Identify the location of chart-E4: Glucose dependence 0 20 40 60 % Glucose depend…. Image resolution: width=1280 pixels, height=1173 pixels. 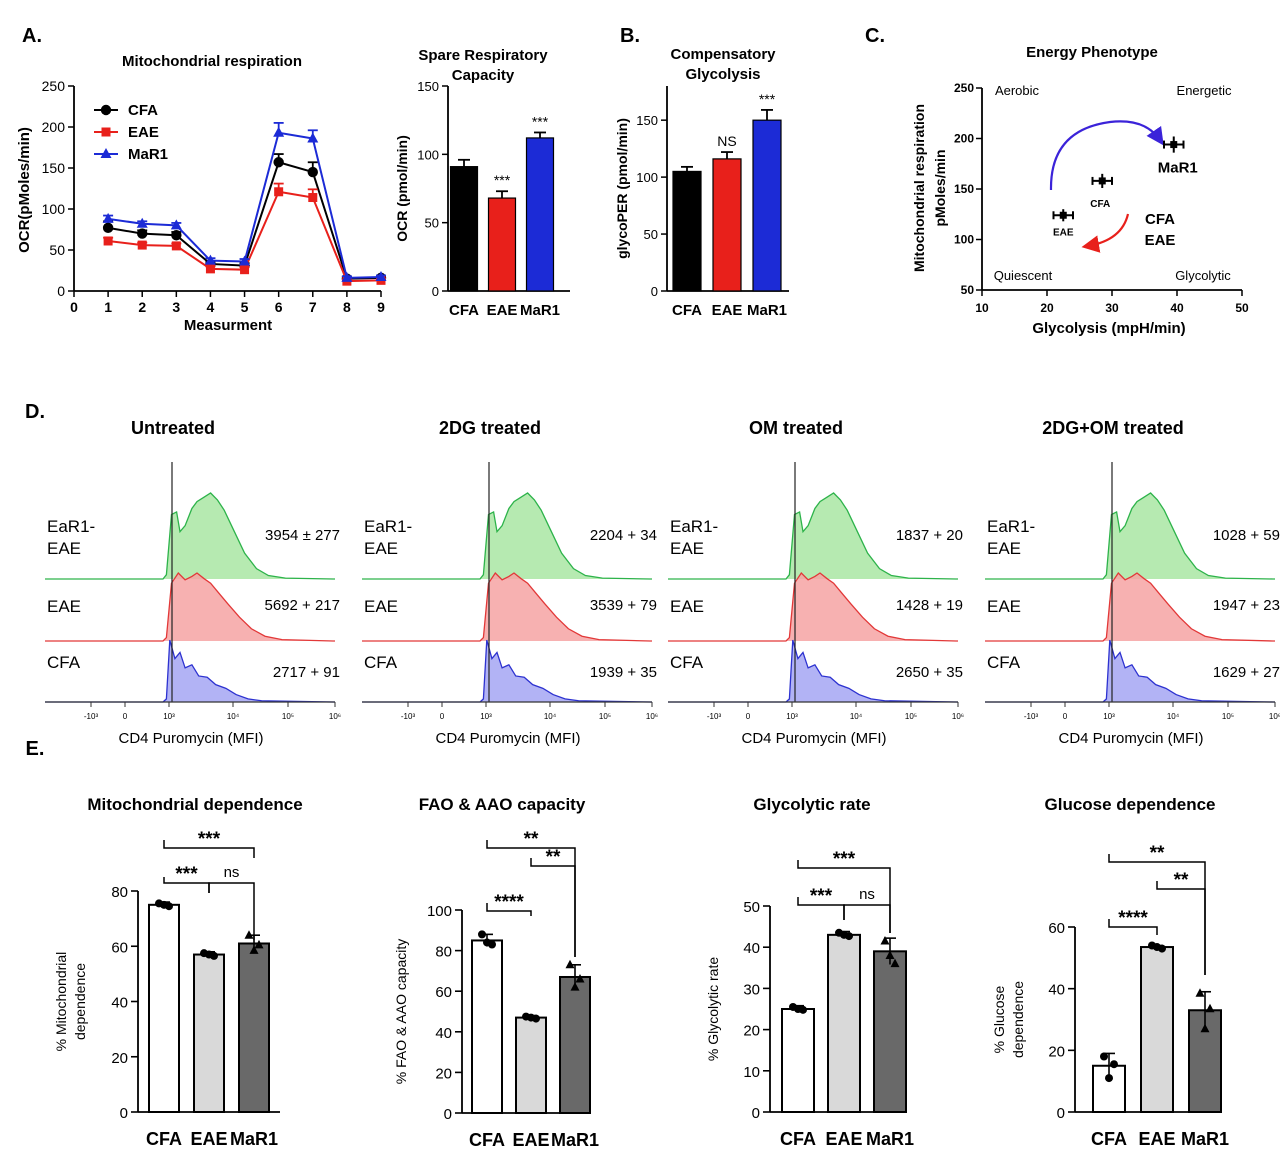
(1110, 972).